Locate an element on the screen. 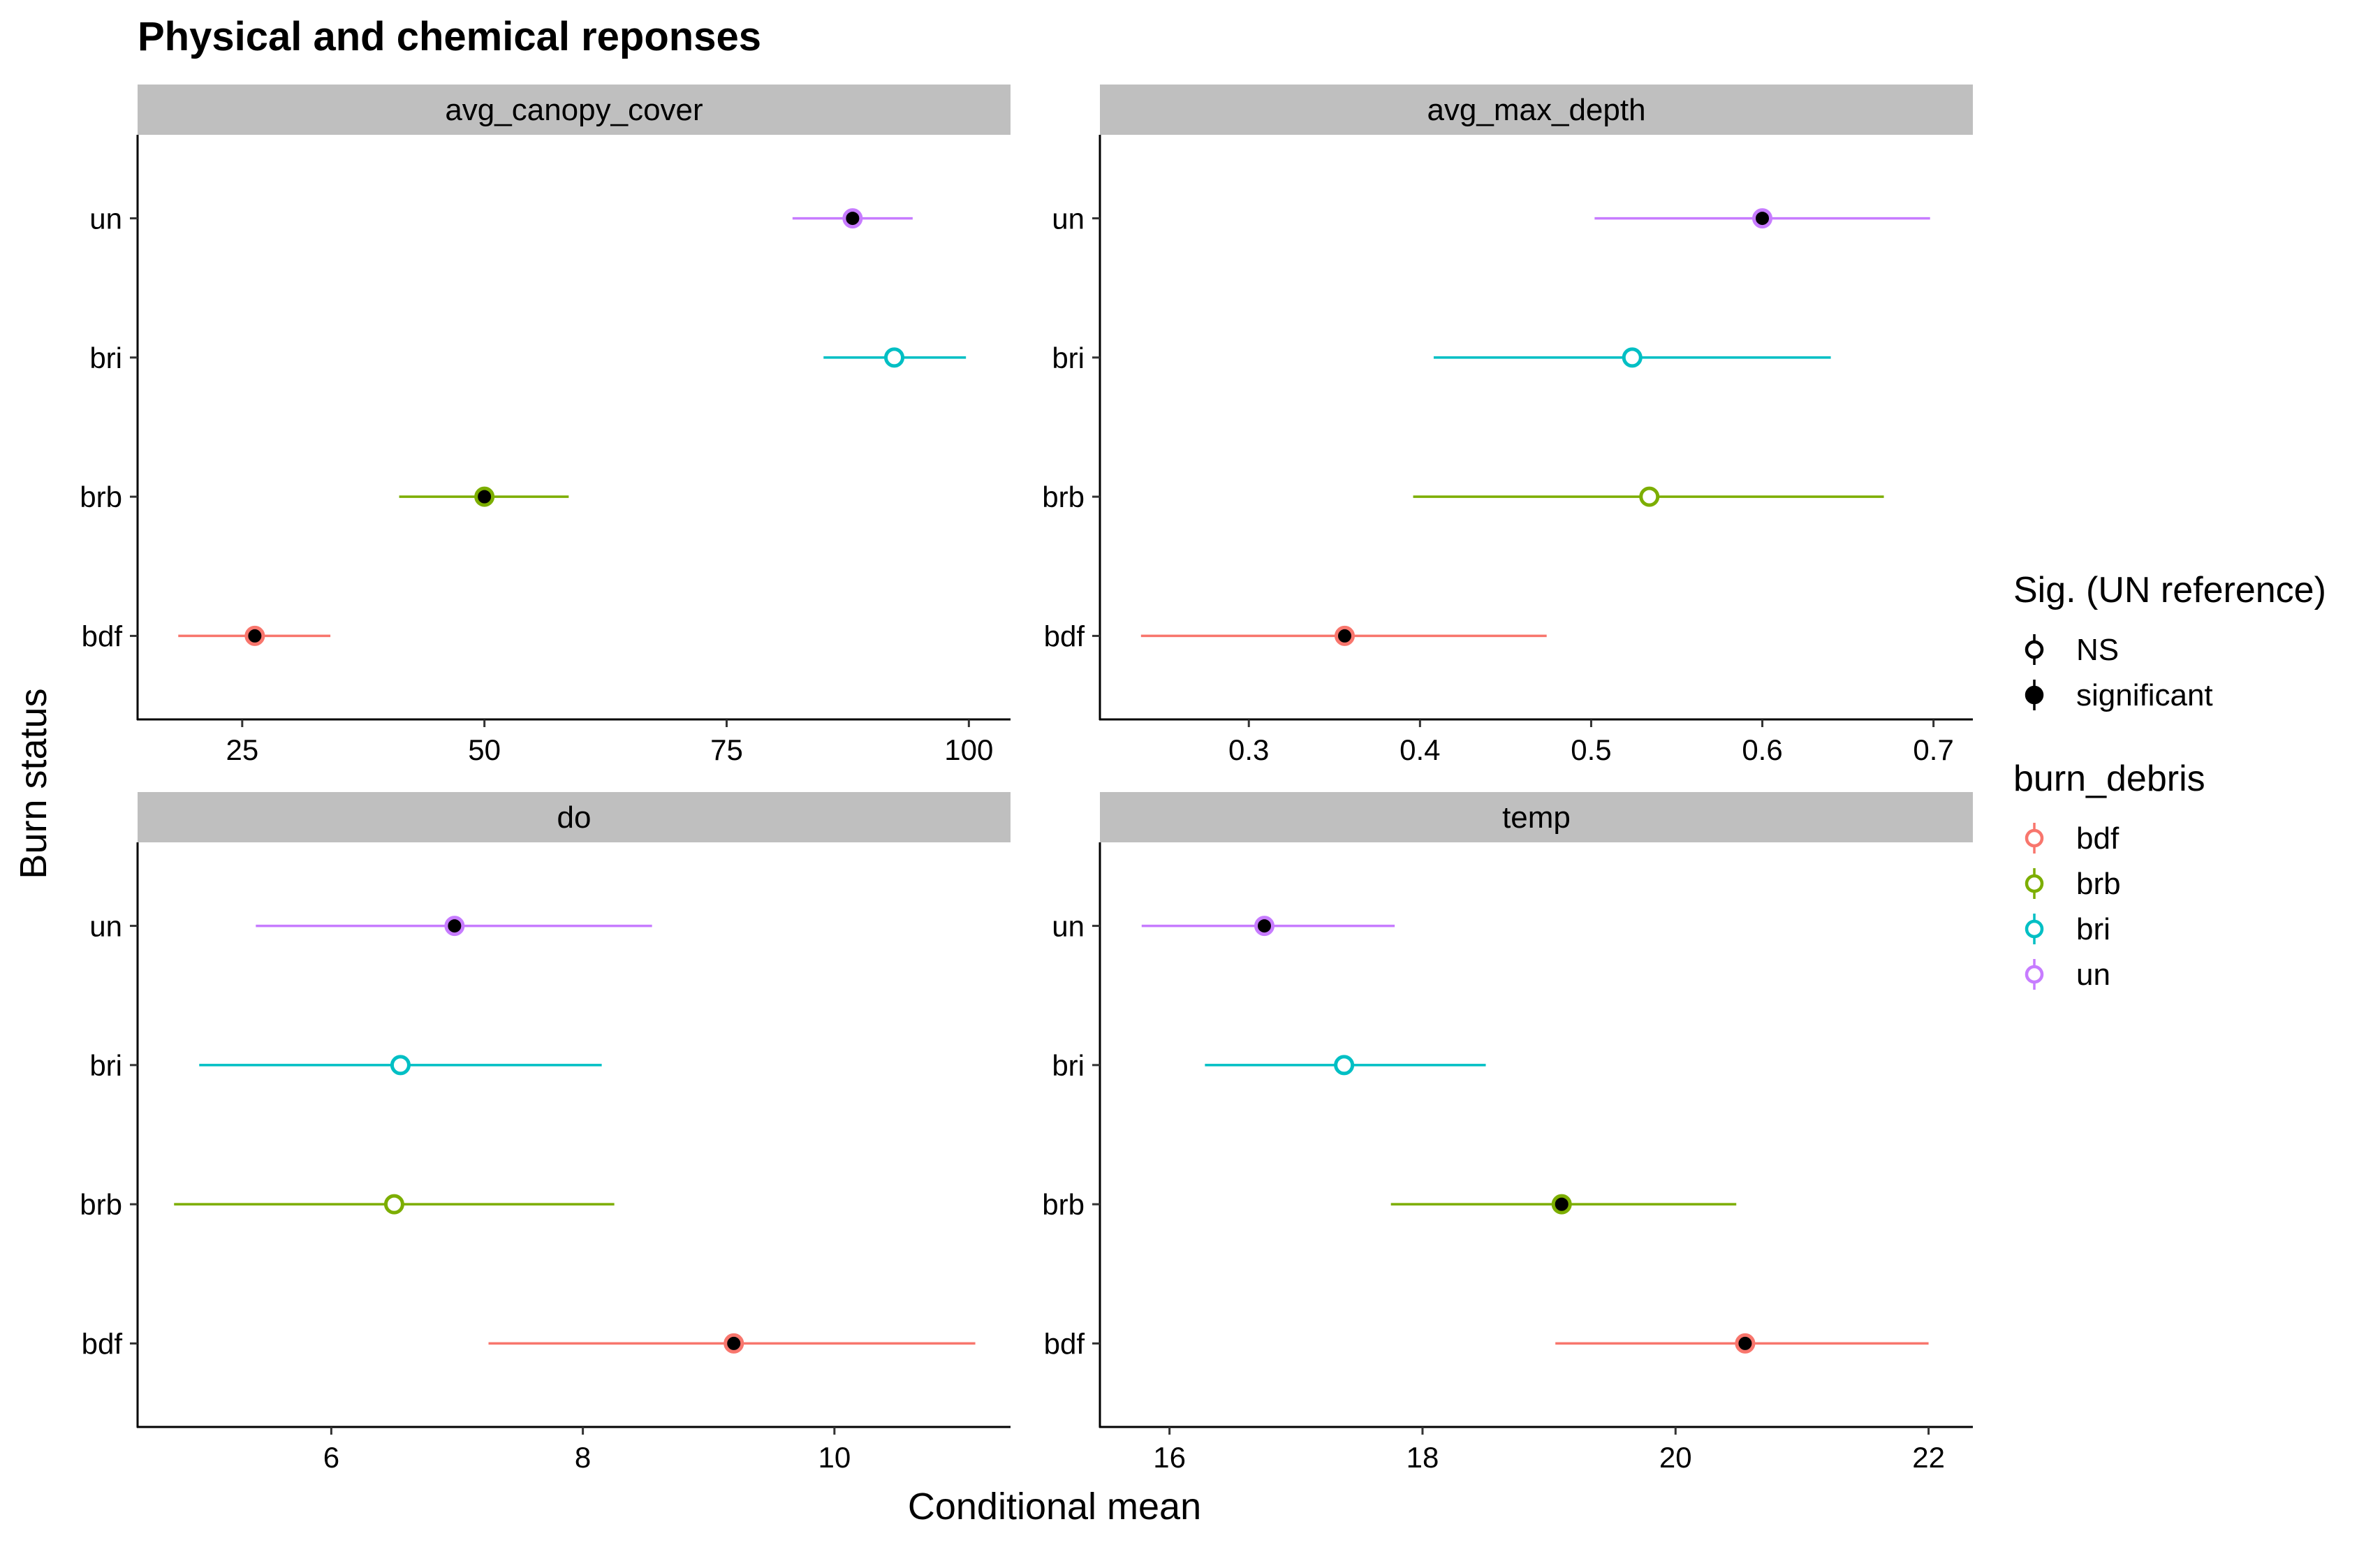 This screenshot has width=2380, height=1545. x-tick-label: 0.7 is located at coordinates (1933, 750).